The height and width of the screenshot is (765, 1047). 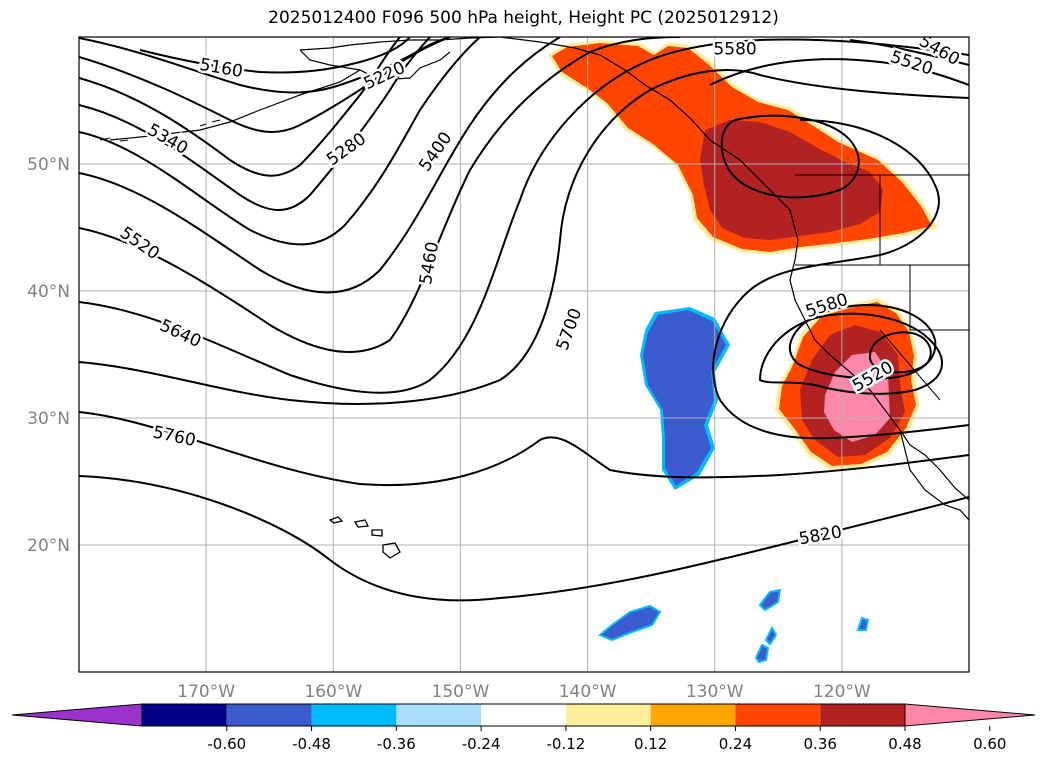 What do you see at coordinates (48, 419) in the screenshot?
I see `lat-tick-label: 30°N` at bounding box center [48, 419].